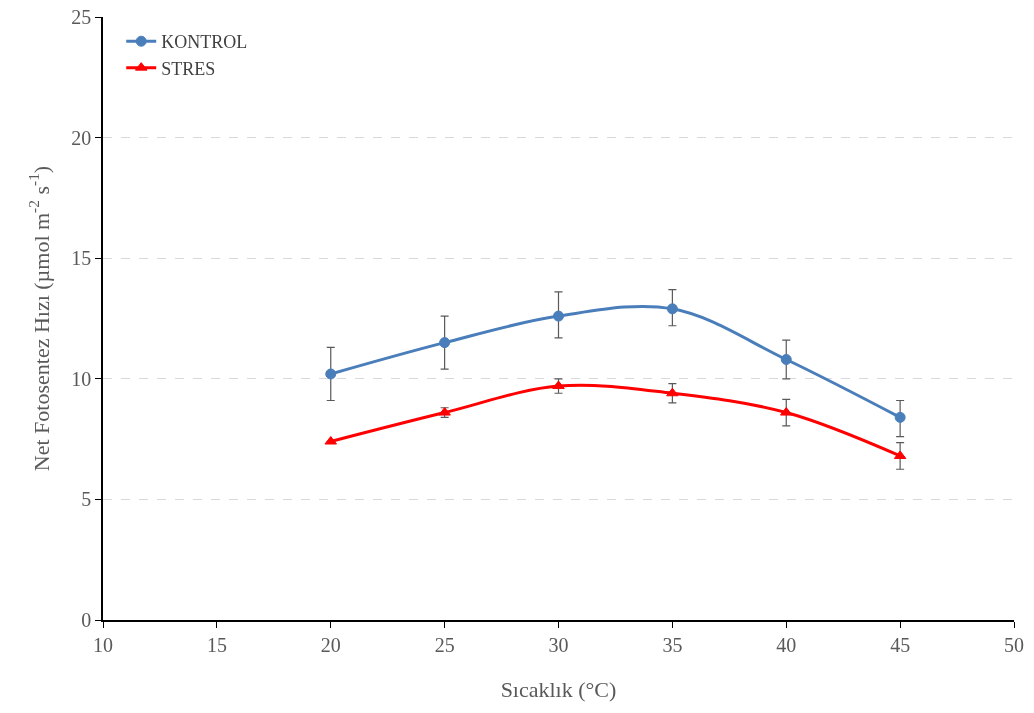 The width and height of the screenshot is (1034, 713). Describe the element at coordinates (81, 378) in the screenshot. I see `y-tick-label: 10` at that location.